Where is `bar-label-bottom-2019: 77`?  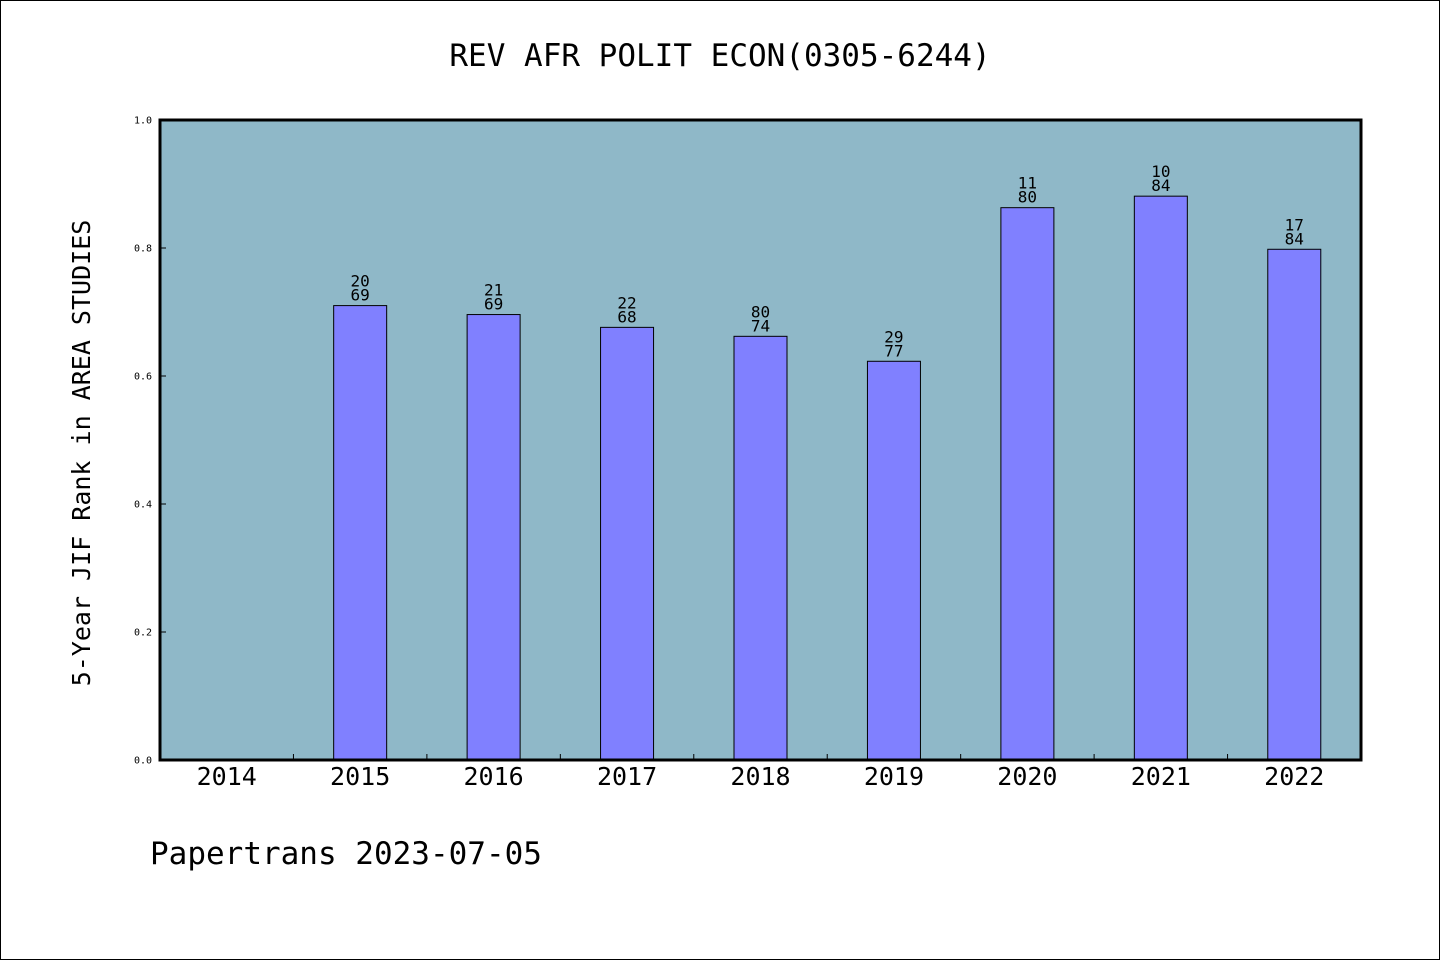
bar-label-bottom-2019: 77 is located at coordinates (893, 350).